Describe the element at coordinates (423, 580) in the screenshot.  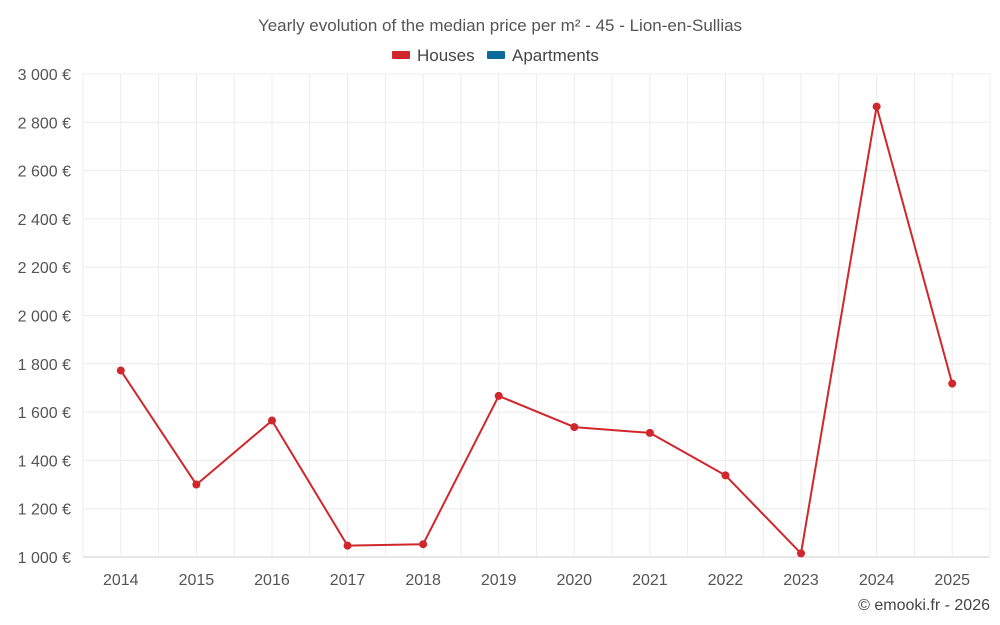
I see `x-tick-label: 2018` at that location.